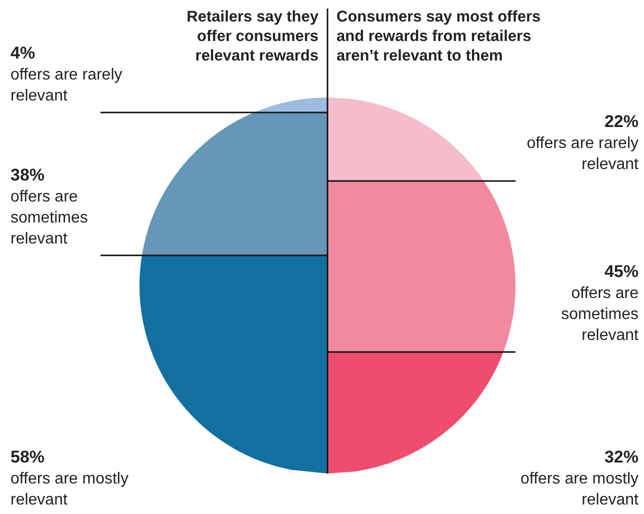 The image size is (644, 514). I want to click on data-label: 38%, so click(27, 174).